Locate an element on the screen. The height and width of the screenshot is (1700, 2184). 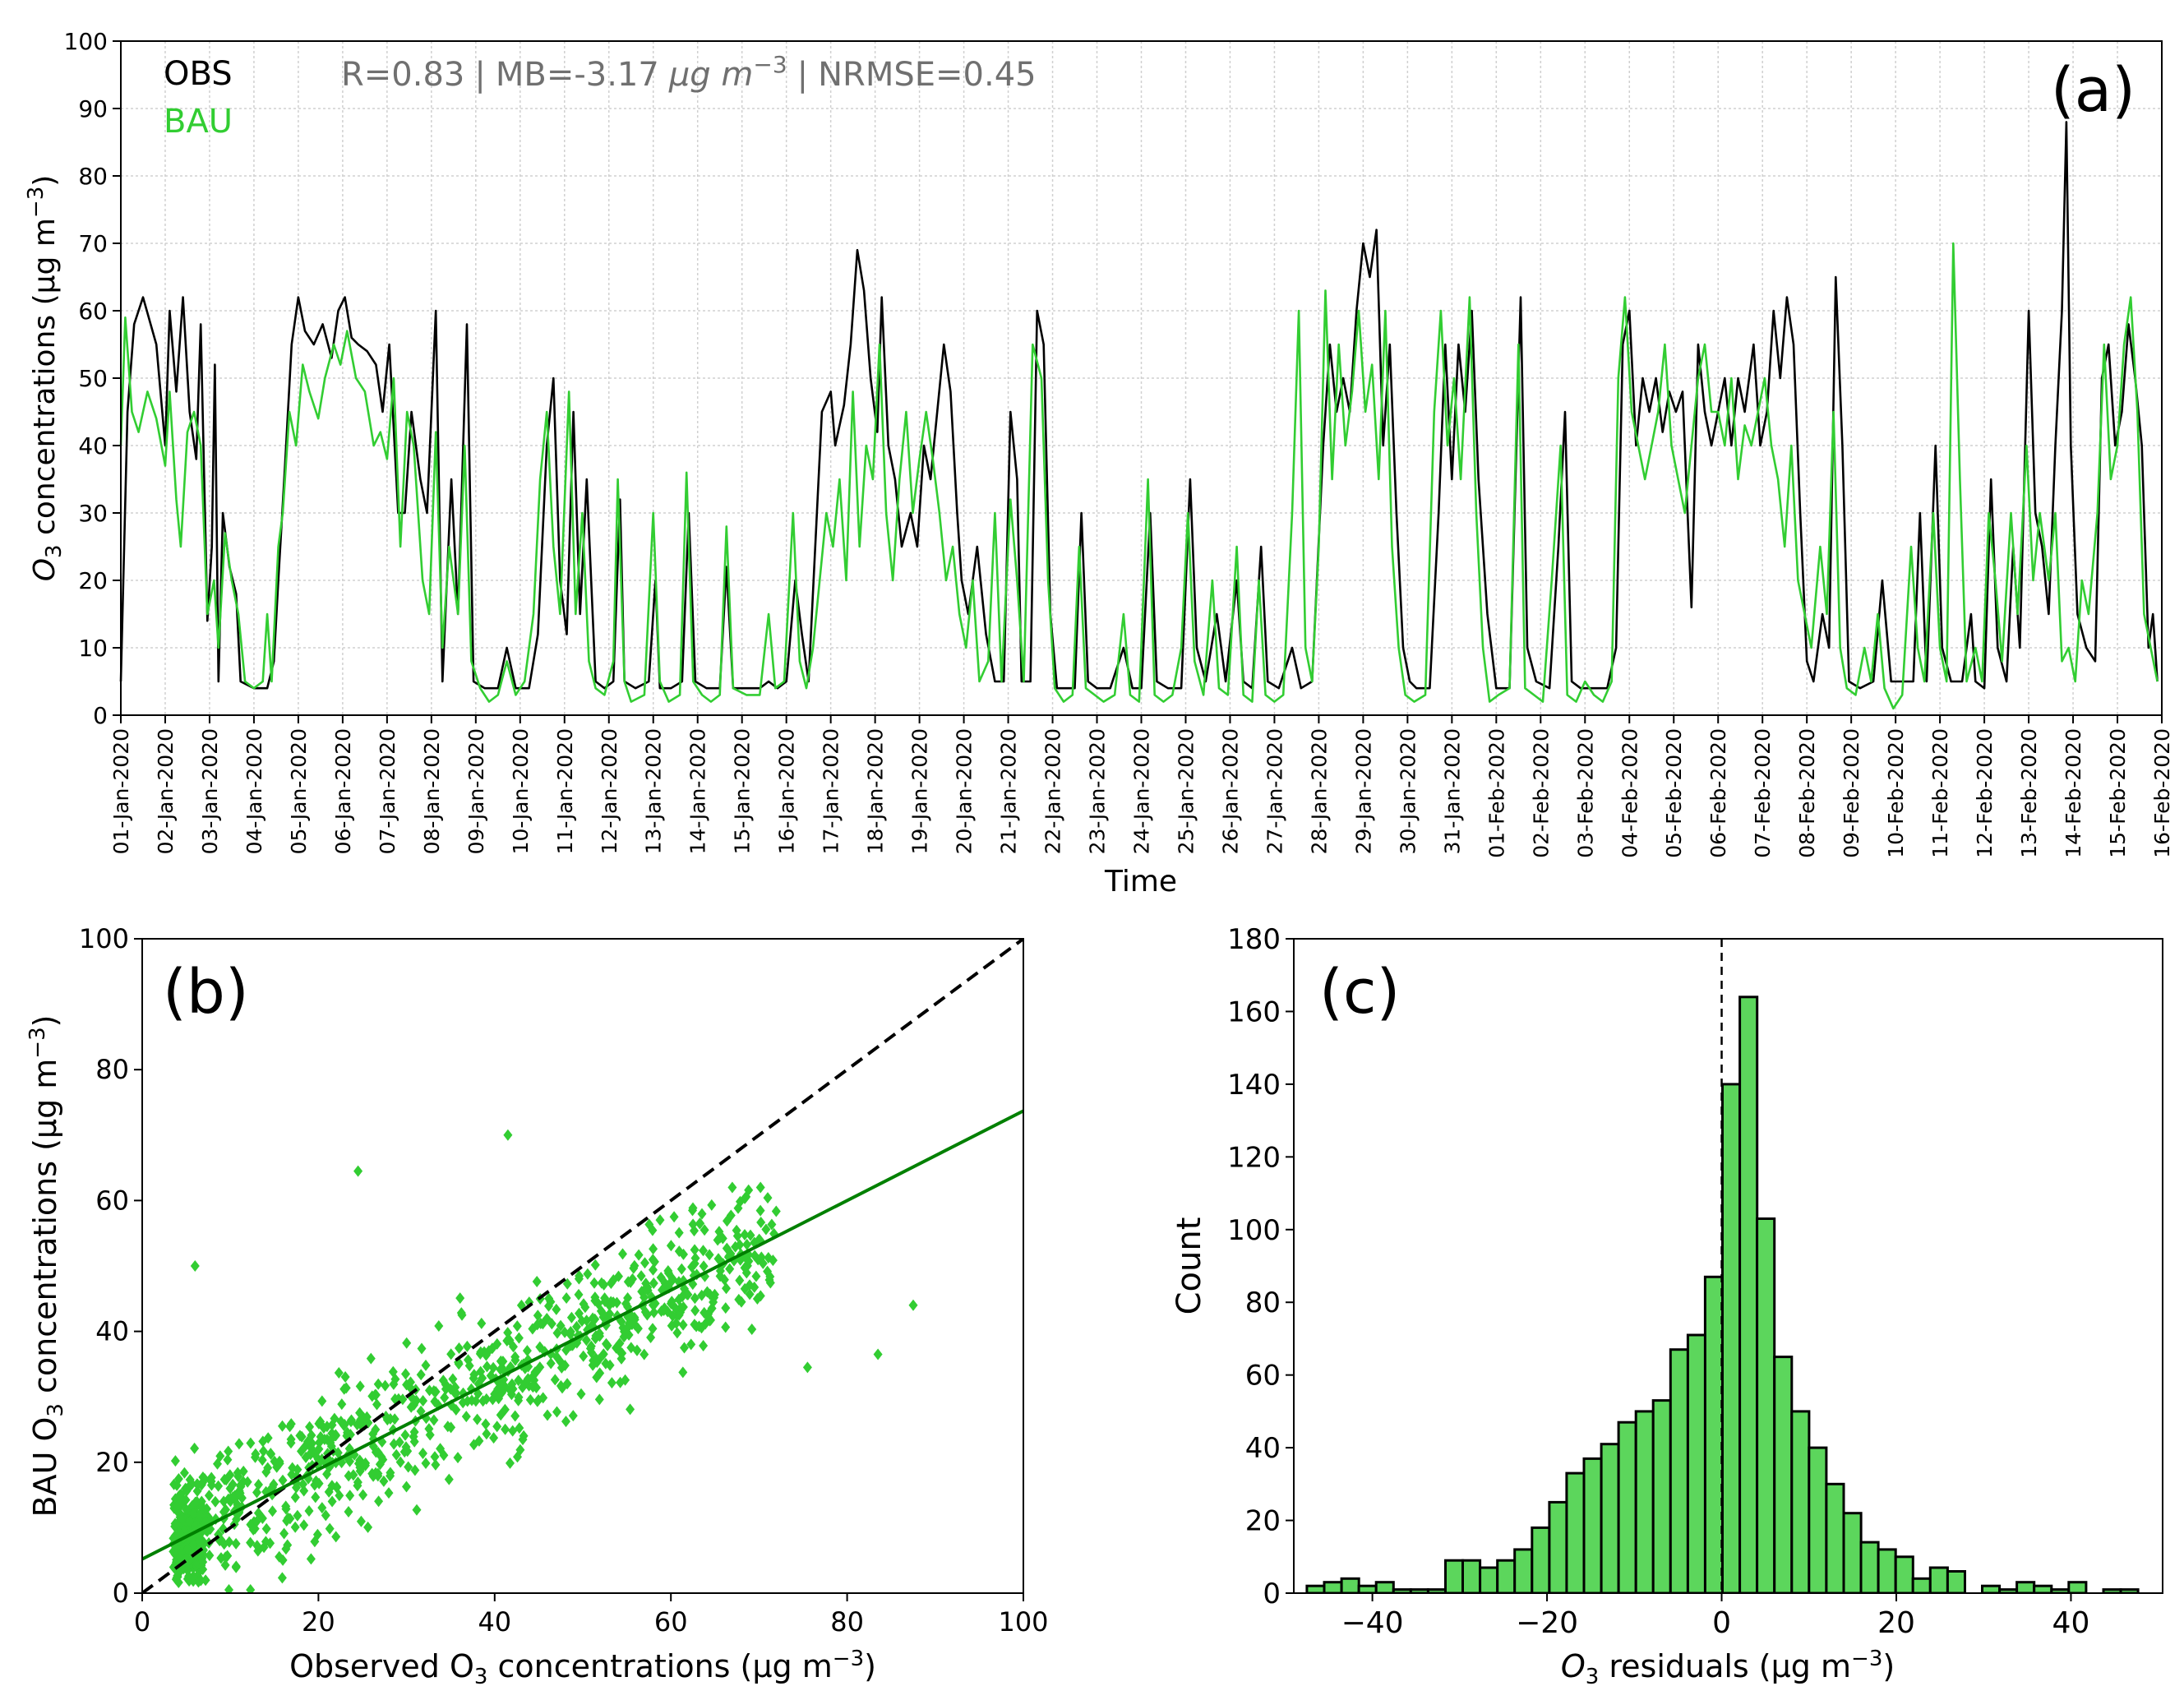
a-x-tick-label-16: 17-Jan-2020 is located at coordinates (831, 791).